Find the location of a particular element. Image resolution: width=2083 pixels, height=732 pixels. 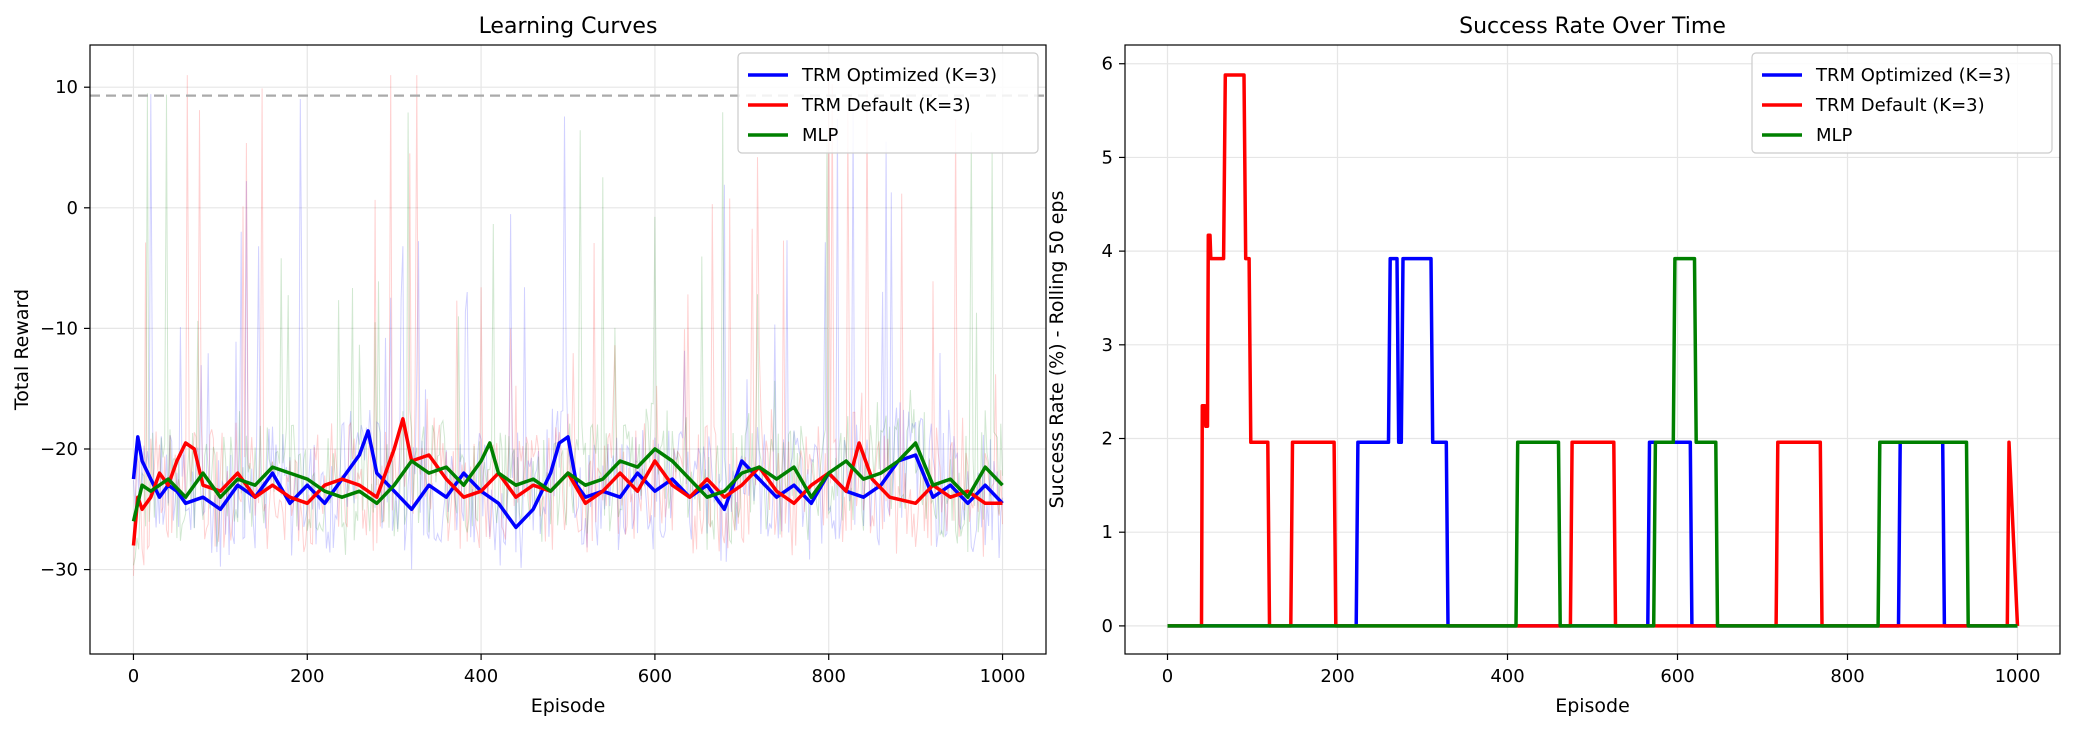

y-axis-label: Total Reward is located at coordinates (22, 350).